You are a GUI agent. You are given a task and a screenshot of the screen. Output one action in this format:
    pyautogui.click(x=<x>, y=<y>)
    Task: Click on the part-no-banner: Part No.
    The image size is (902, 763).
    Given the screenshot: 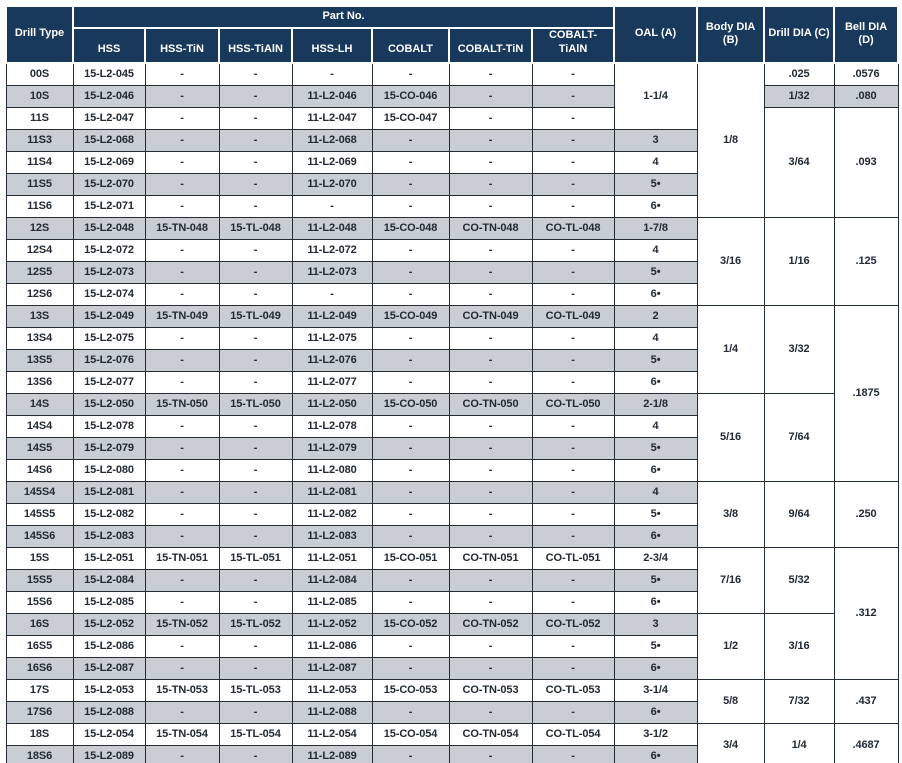 What is the action you would take?
    pyautogui.click(x=343, y=17)
    